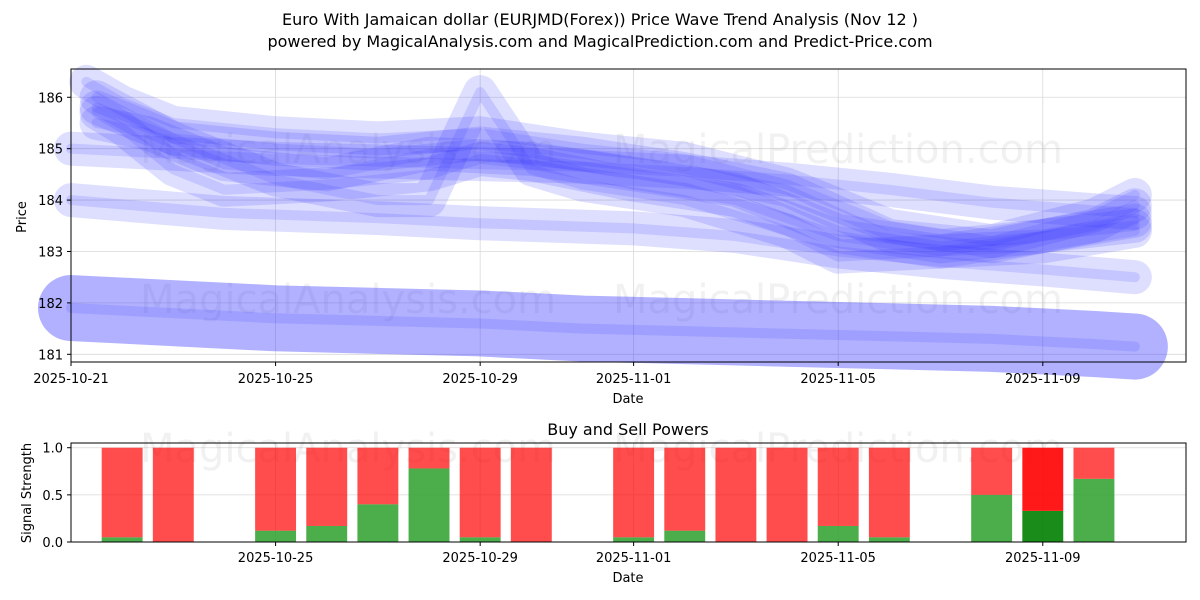  What do you see at coordinates (50, 252) in the screenshot?
I see `top-y-tick-label: 183` at bounding box center [50, 252].